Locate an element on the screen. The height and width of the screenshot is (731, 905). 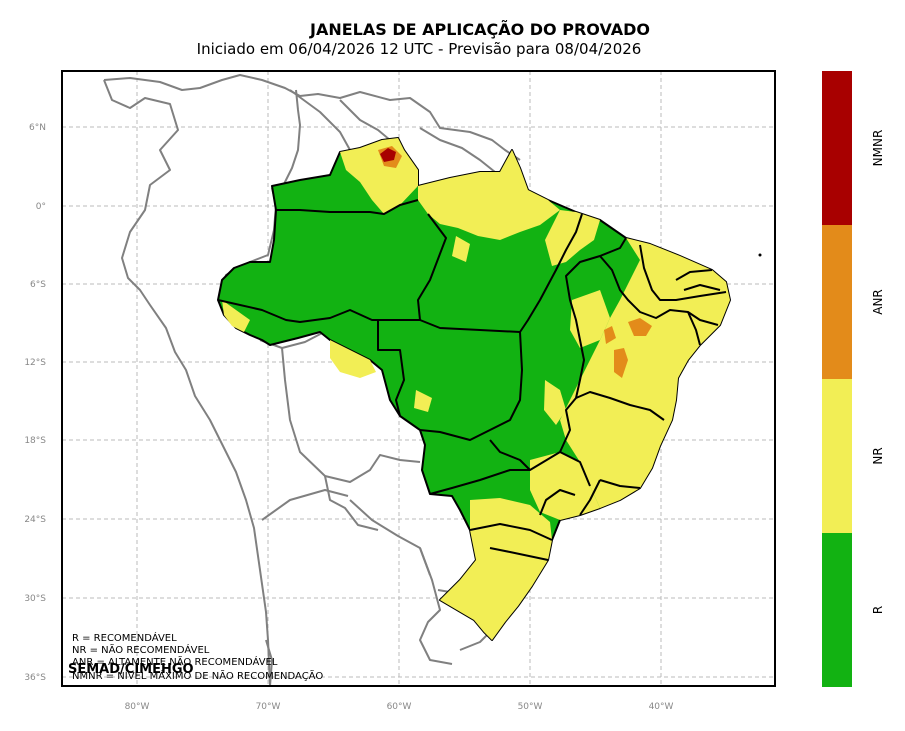
colorbar-label: R is located at coordinates (878, 610).